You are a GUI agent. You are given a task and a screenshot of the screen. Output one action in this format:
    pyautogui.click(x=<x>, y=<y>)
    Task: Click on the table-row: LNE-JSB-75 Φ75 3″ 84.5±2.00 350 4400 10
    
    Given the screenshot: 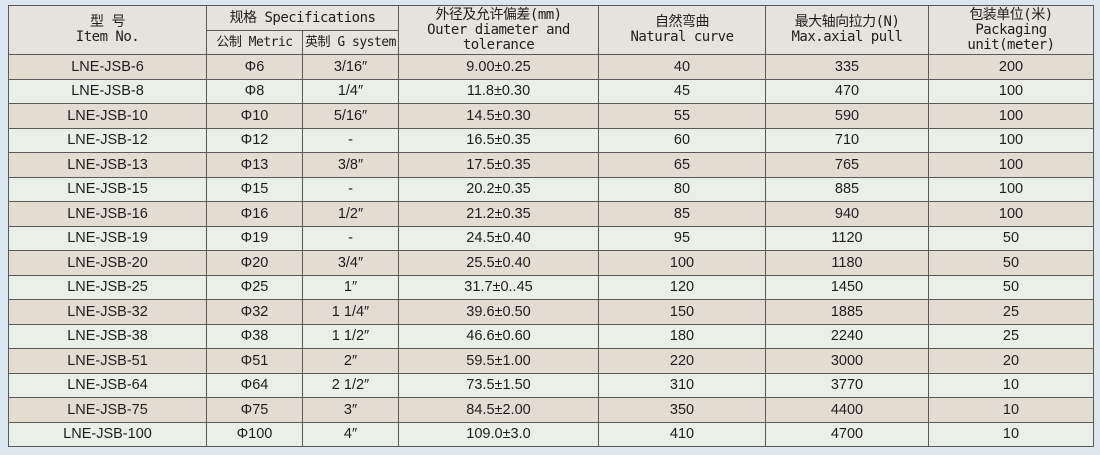 What is the action you would take?
    pyautogui.click(x=551, y=410)
    